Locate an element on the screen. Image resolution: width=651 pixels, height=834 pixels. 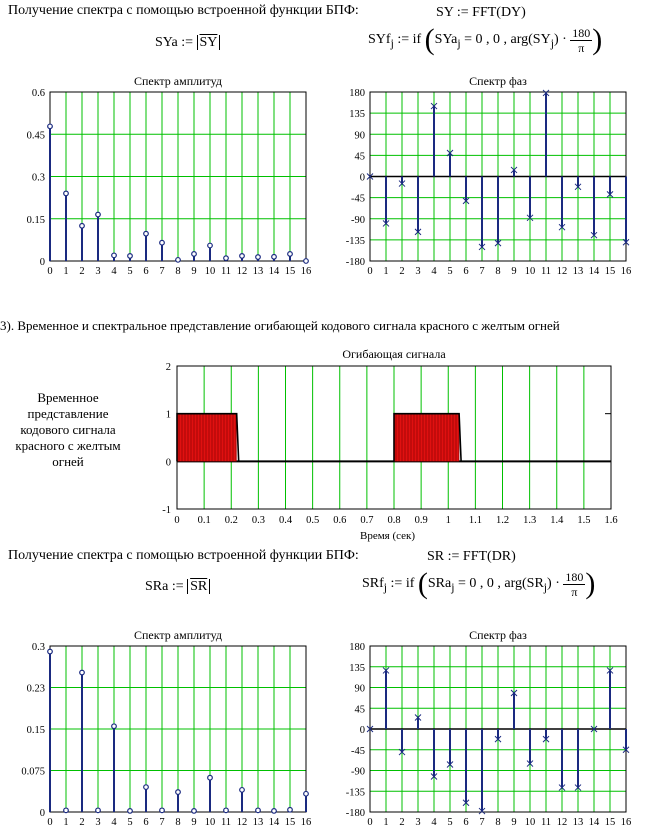
x-tick-label: 0.2 is located at coordinates (231, 520).